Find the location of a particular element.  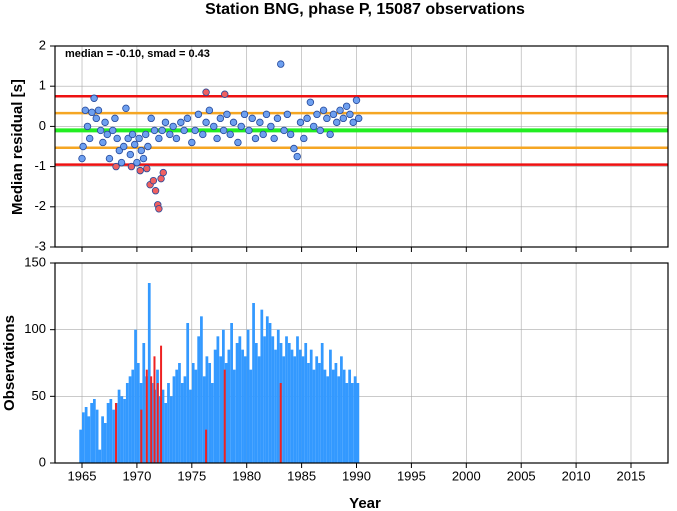

y-tick-label: 50 is located at coordinates (39, 395).